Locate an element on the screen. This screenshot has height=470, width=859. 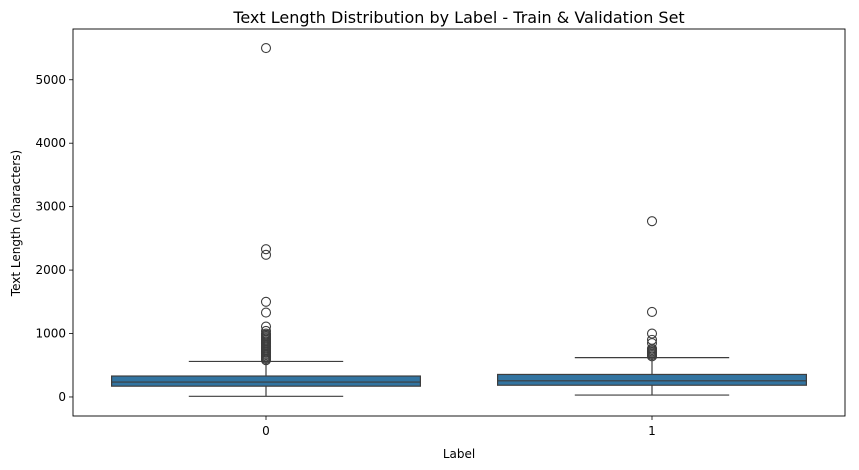
x-axis-label: Label is located at coordinates (459, 454).